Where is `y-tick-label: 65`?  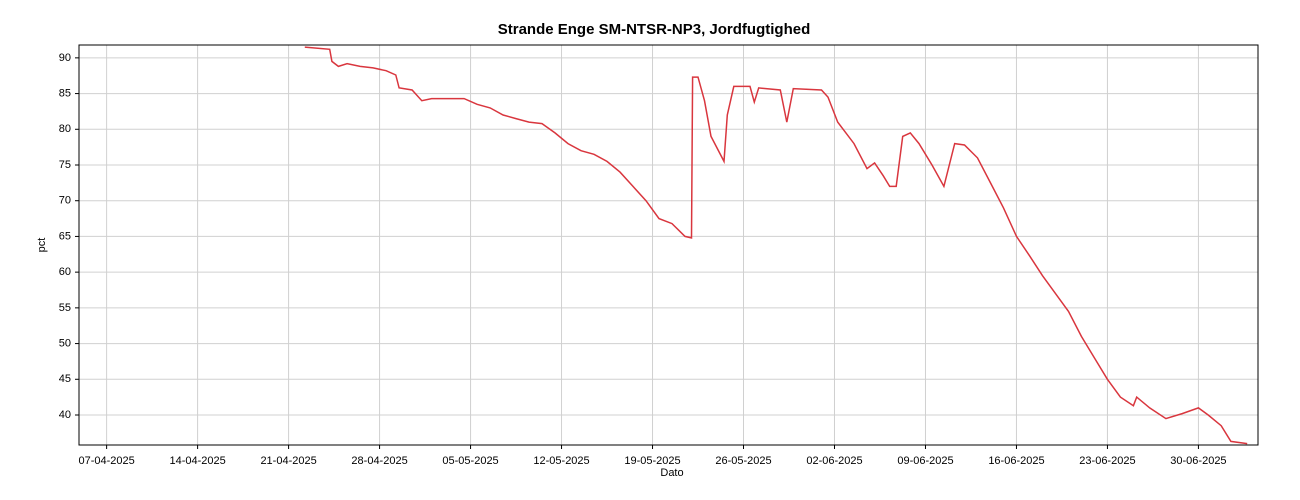 y-tick-label: 65 is located at coordinates (65, 236).